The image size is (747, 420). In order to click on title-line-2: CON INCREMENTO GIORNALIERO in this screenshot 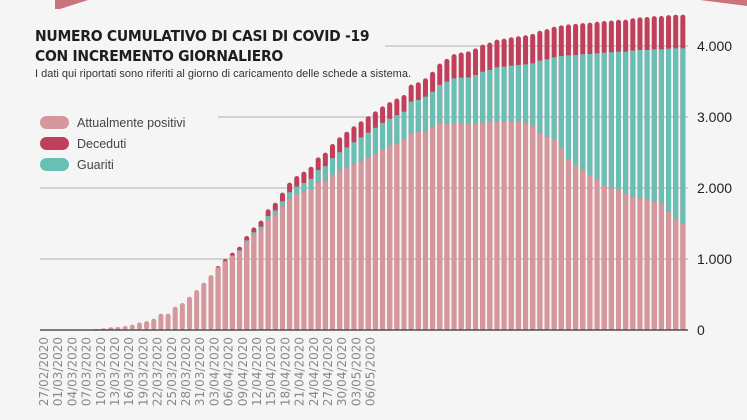, I will do `click(159, 56)`.